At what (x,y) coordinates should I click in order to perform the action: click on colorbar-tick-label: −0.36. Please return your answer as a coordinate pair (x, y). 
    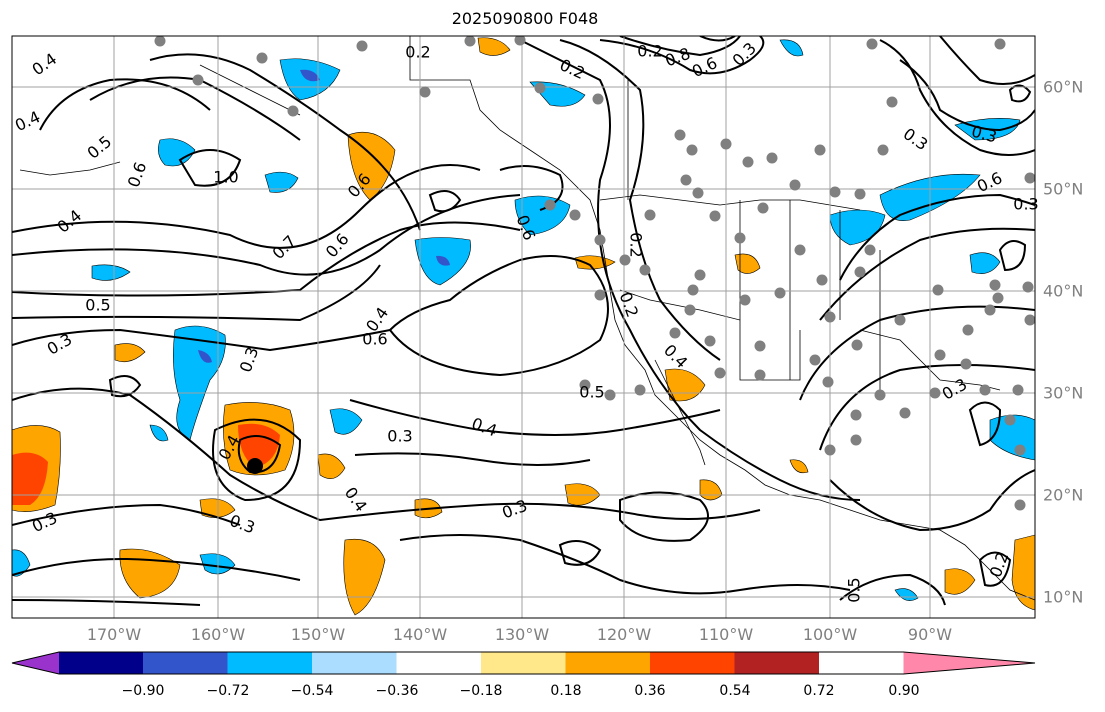
    Looking at the image, I should click on (397, 691).